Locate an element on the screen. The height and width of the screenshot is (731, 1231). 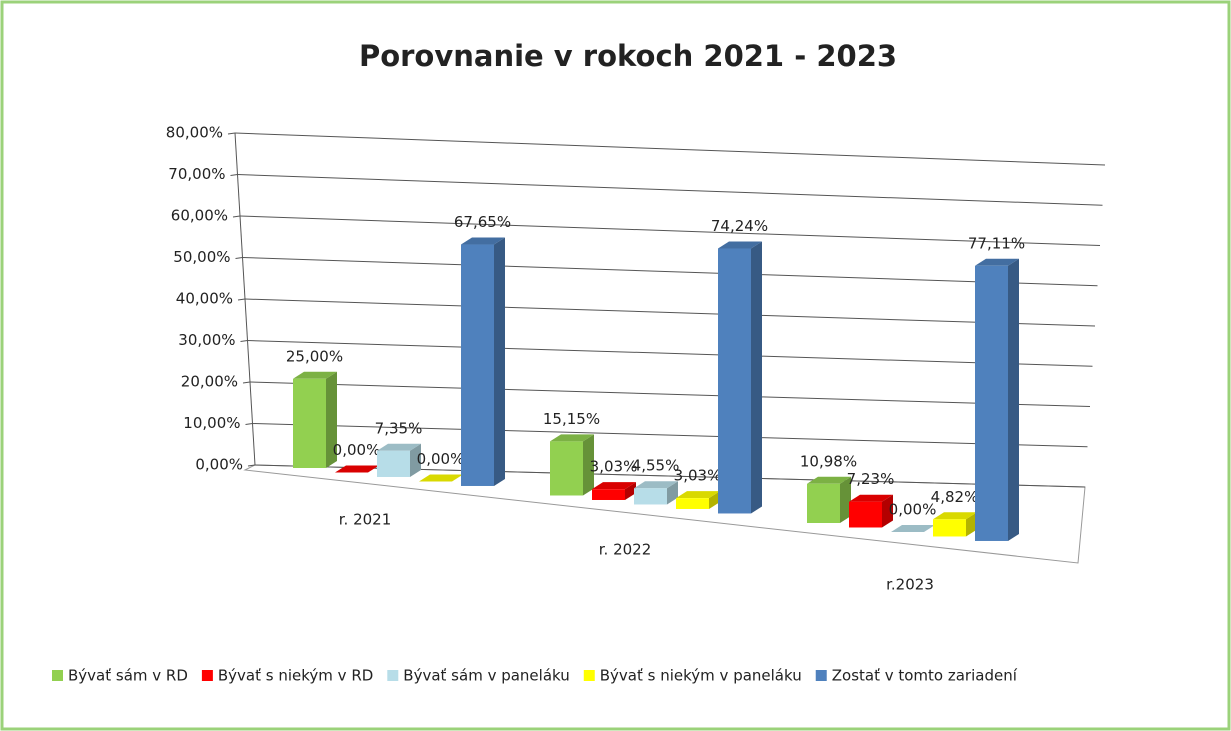
data-label: 74,24% is located at coordinates (739, 226).